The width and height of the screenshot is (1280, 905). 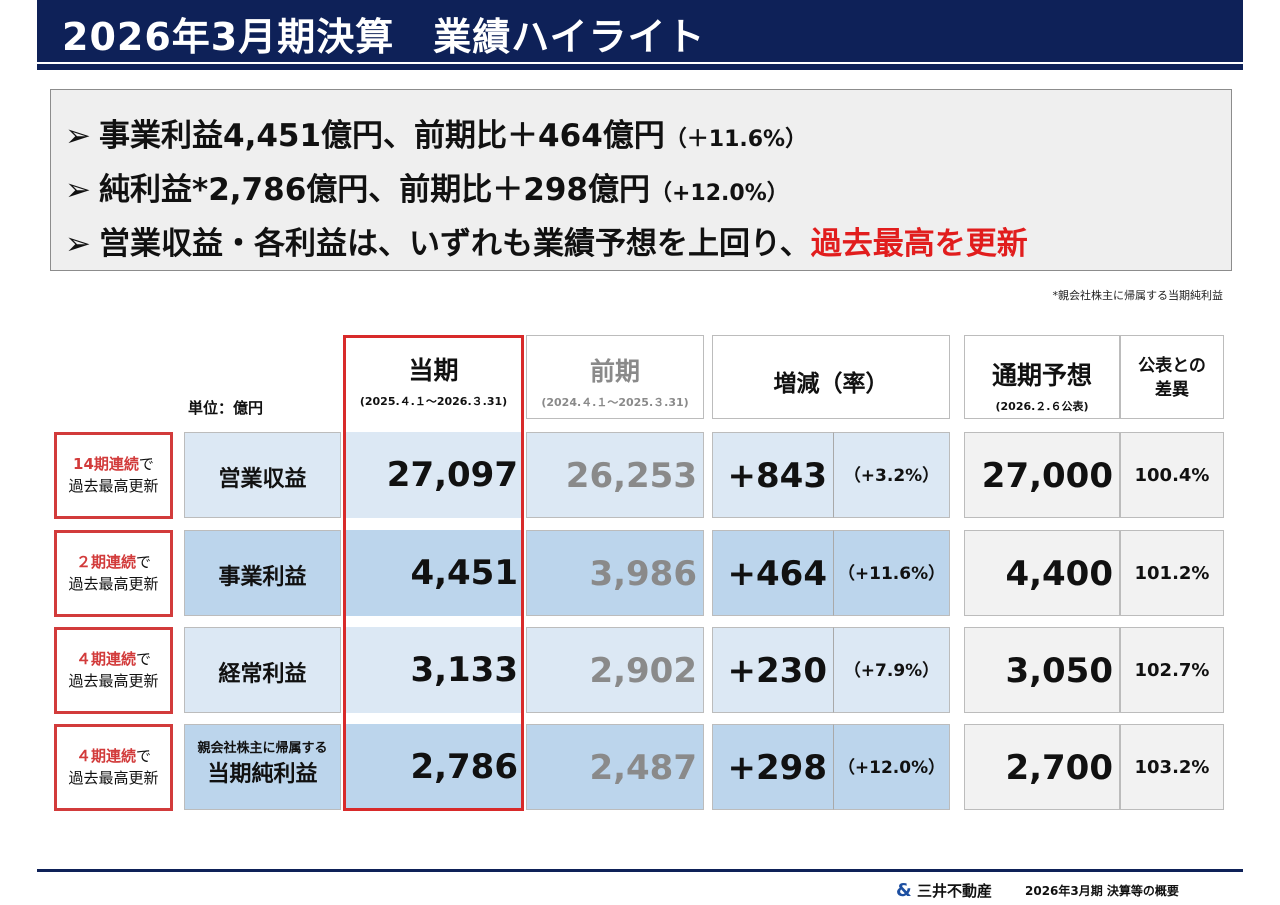 What do you see at coordinates (1172, 573) in the screenshot?
I see `forecast-ratio: 101.2%` at bounding box center [1172, 573].